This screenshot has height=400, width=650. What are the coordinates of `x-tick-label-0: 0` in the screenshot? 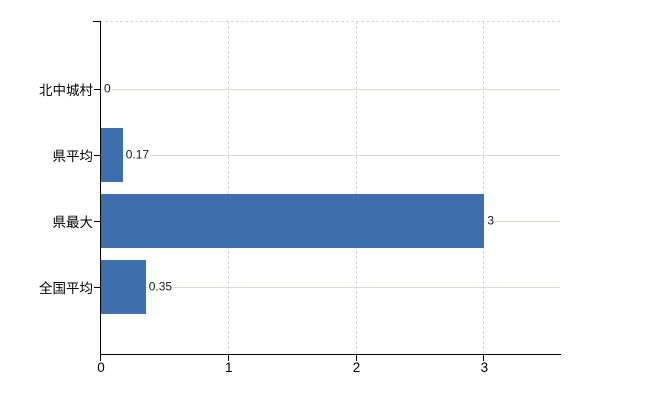 It's located at (101, 367).